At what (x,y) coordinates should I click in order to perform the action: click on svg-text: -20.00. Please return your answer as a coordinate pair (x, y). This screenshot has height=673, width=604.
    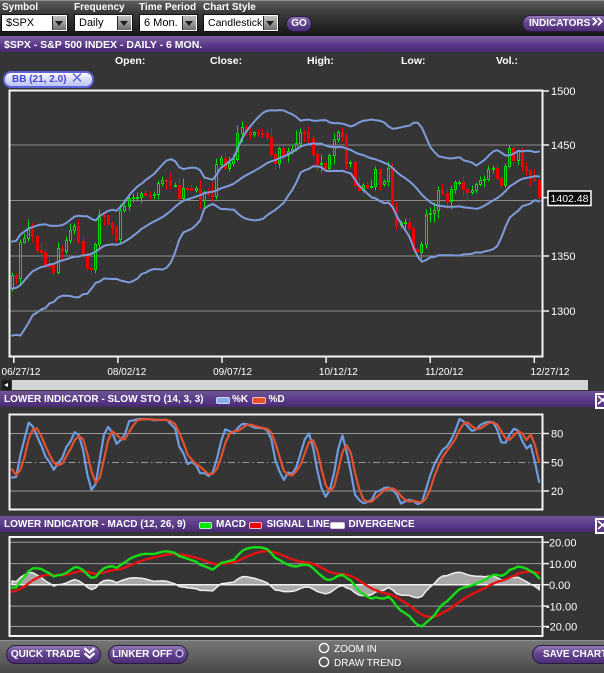
    Looking at the image, I should click on (561, 628).